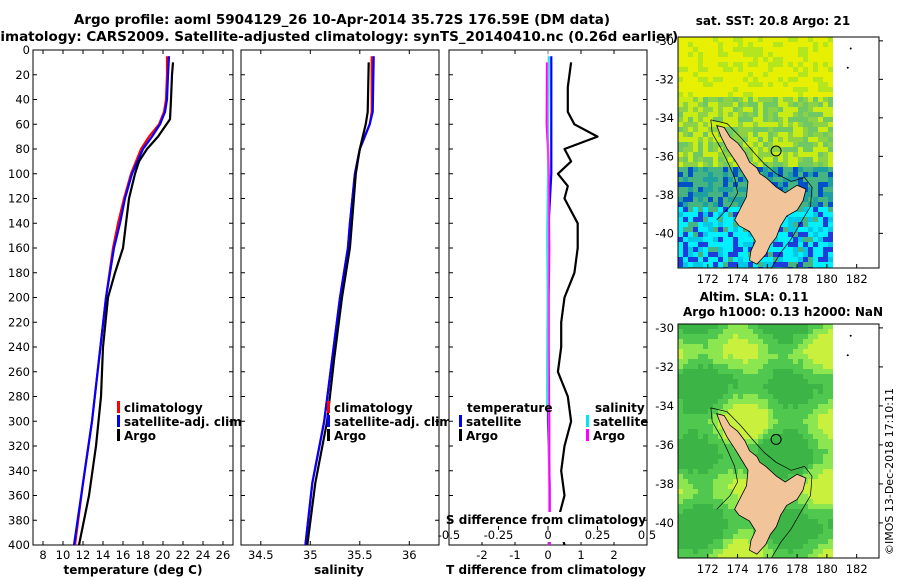 This screenshot has height=580, width=900. I want to click on map-ytick-label: -34, so click(664, 406).